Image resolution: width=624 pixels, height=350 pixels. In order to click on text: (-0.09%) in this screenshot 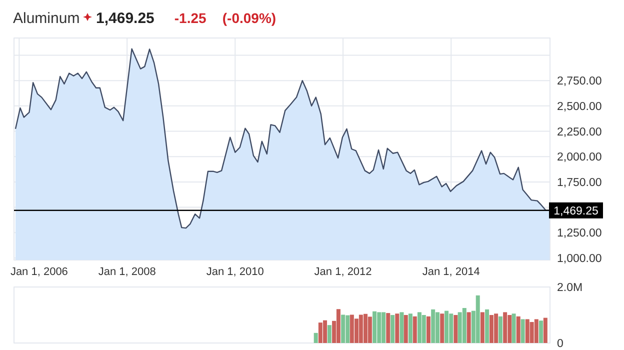, I will do `click(249, 18)`.